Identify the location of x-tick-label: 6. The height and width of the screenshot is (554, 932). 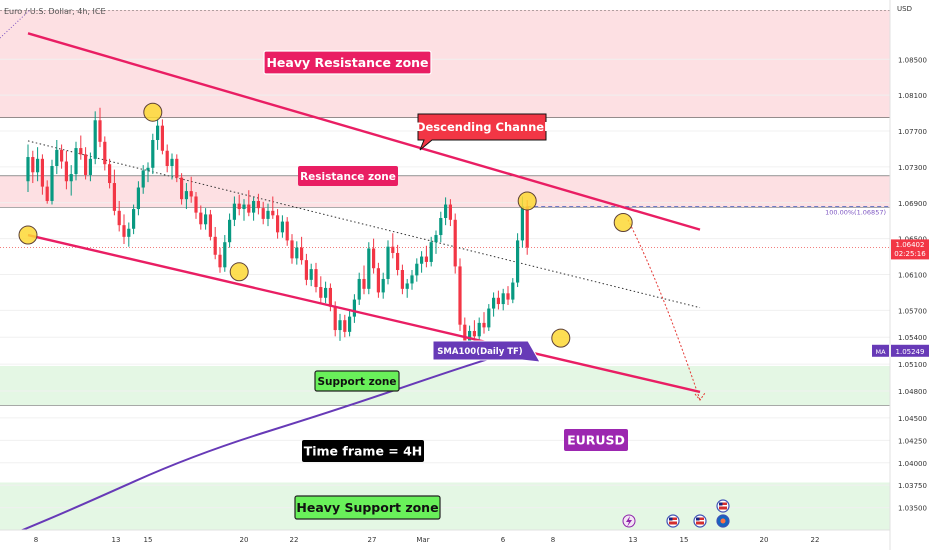
(503, 540).